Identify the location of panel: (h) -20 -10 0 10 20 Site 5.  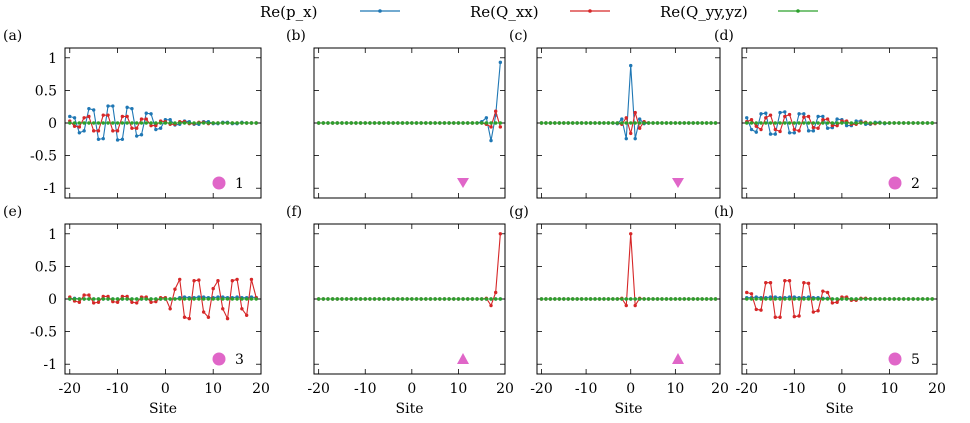
(830, 310).